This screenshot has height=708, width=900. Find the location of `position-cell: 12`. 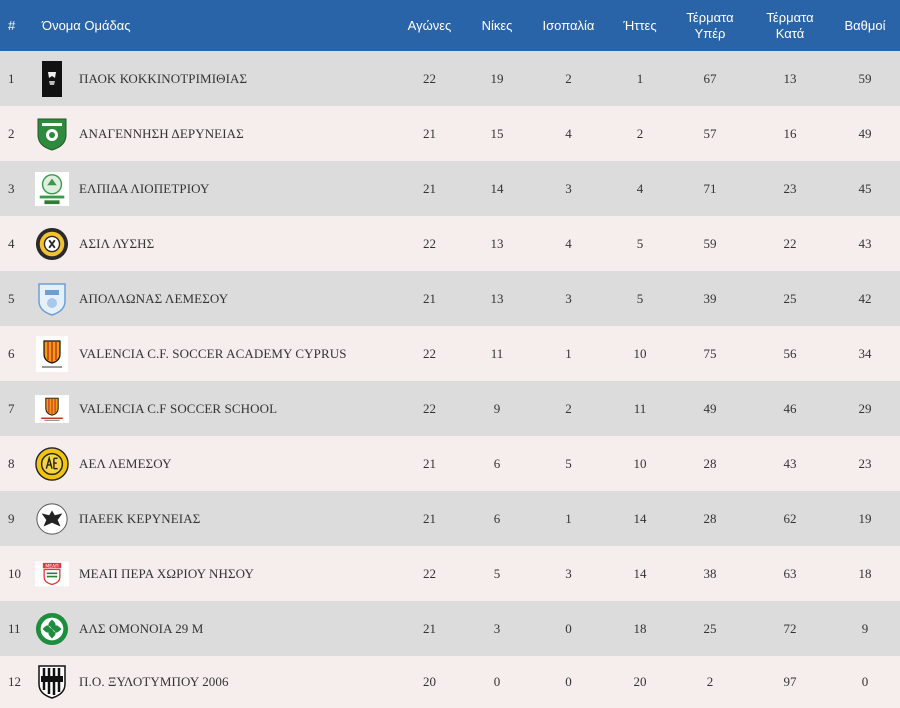

position-cell: 12 is located at coordinates (14, 681).